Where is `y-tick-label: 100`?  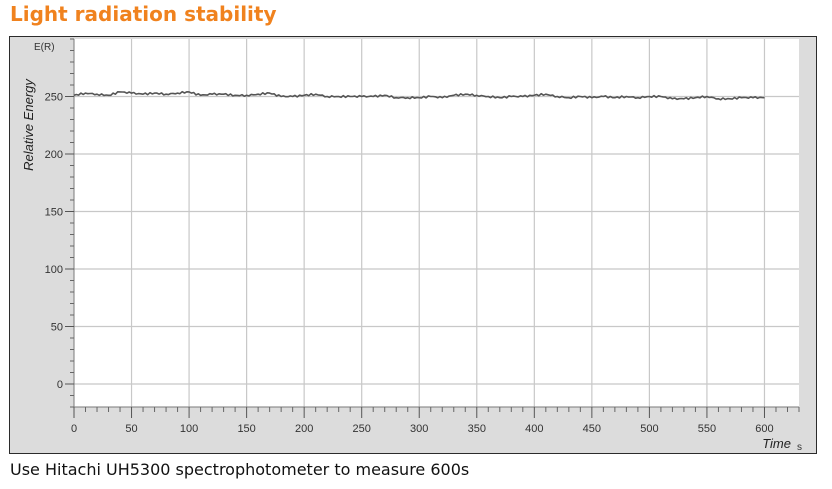 y-tick-label: 100 is located at coordinates (54, 270).